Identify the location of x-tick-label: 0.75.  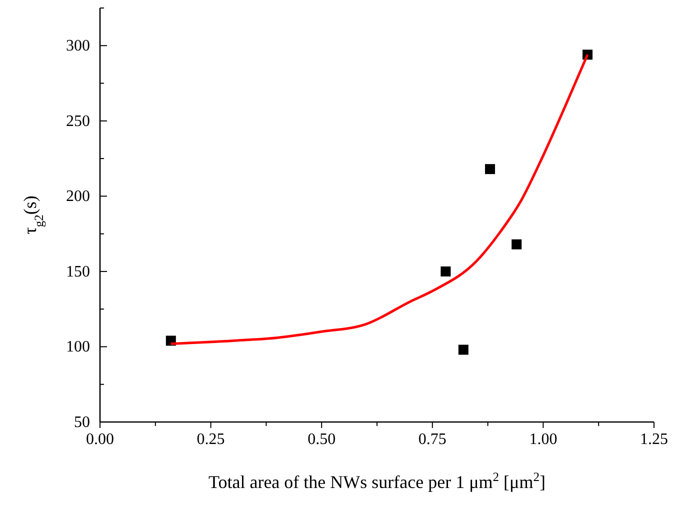
(432, 439).